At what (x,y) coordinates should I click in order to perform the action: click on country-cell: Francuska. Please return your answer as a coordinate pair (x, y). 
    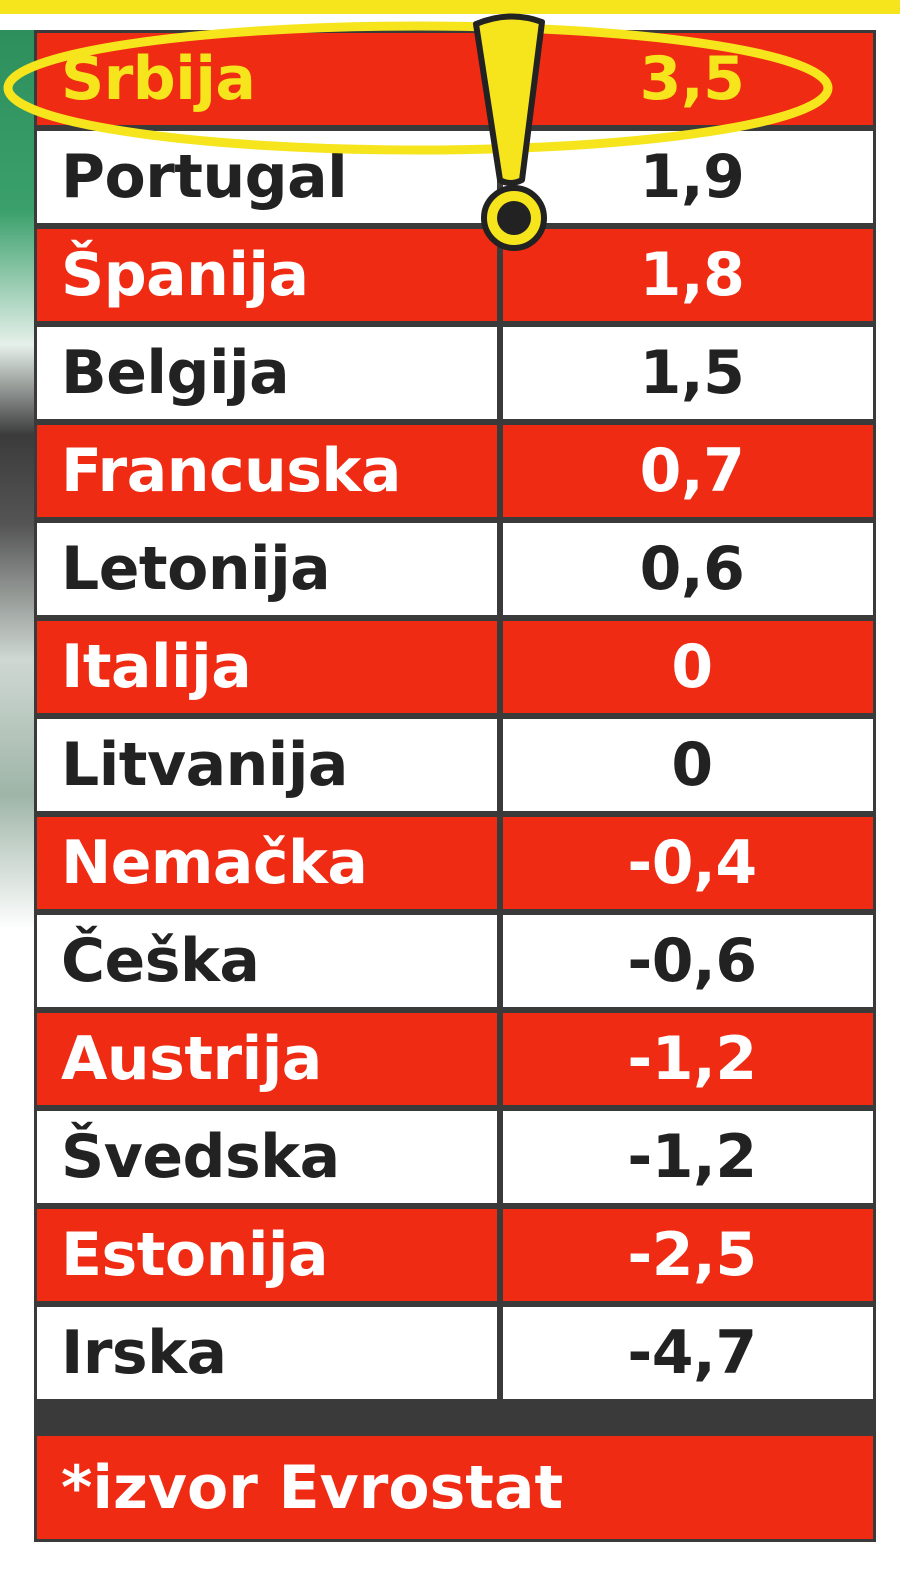
    Looking at the image, I should click on (267, 471).